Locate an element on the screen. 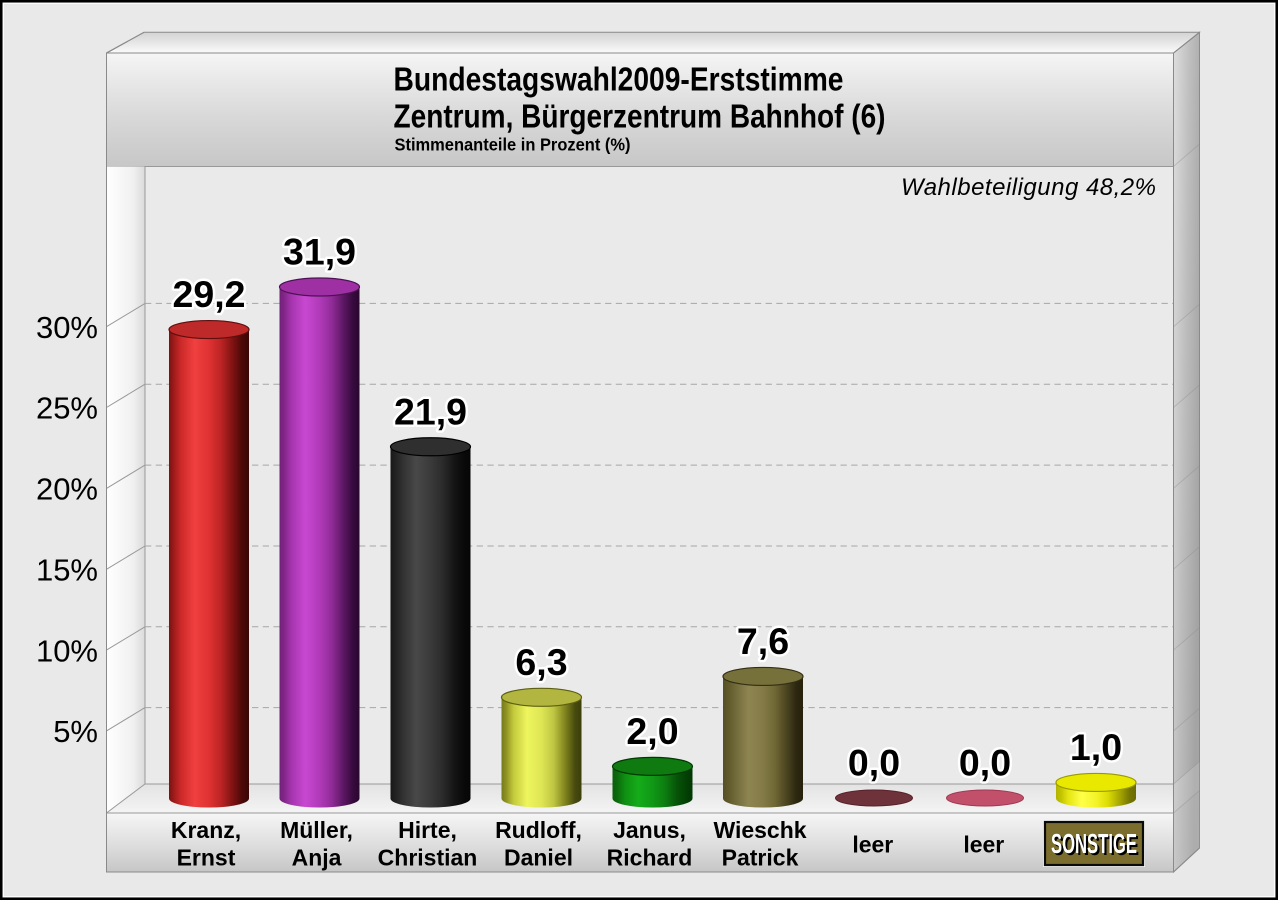  svg-text: Bundestagswahl2009-Erststimme is located at coordinates (619, 79).